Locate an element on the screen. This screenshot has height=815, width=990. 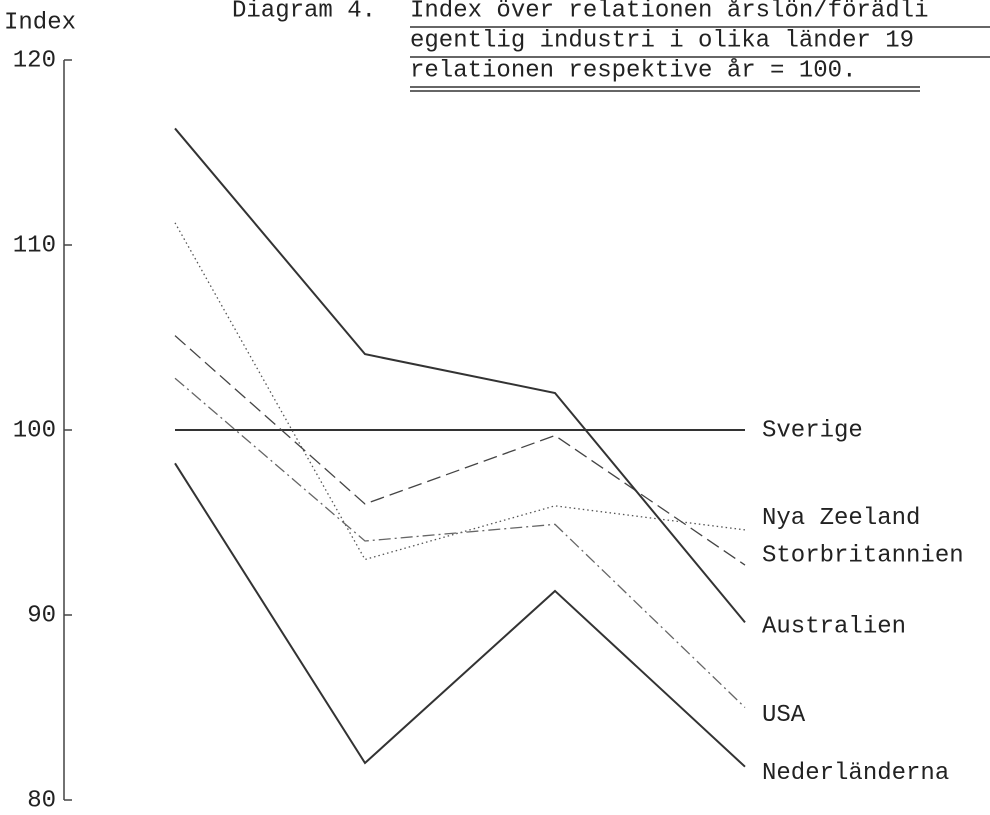
legend-label: USA is located at coordinates (784, 715).